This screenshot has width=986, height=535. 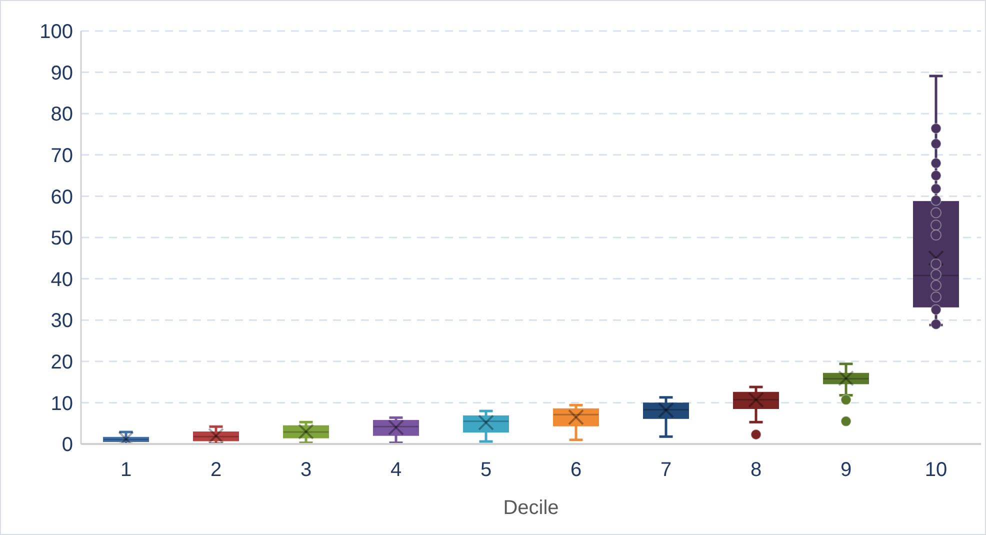 What do you see at coordinates (756, 470) in the screenshot?
I see `x-tick-label: 8` at bounding box center [756, 470].